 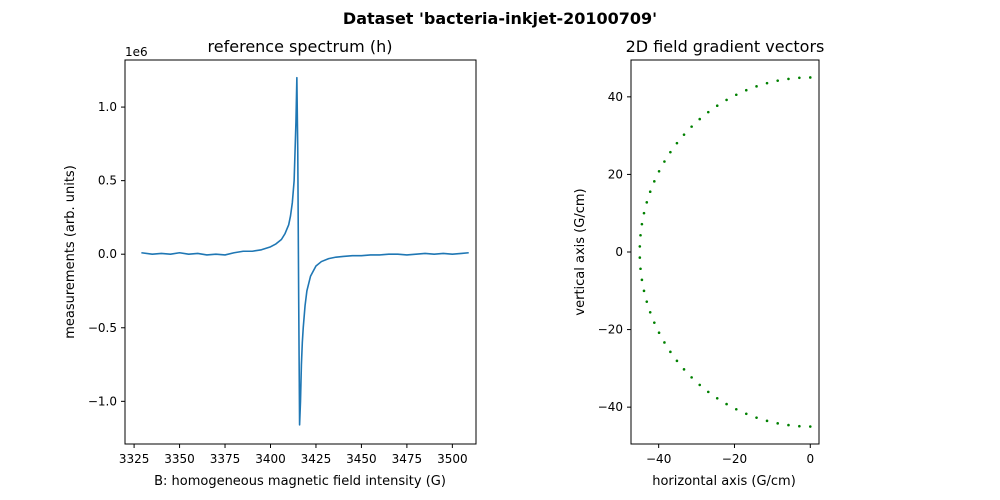 I want to click on gradient-x-tick-label: −20, so click(x=734, y=459).